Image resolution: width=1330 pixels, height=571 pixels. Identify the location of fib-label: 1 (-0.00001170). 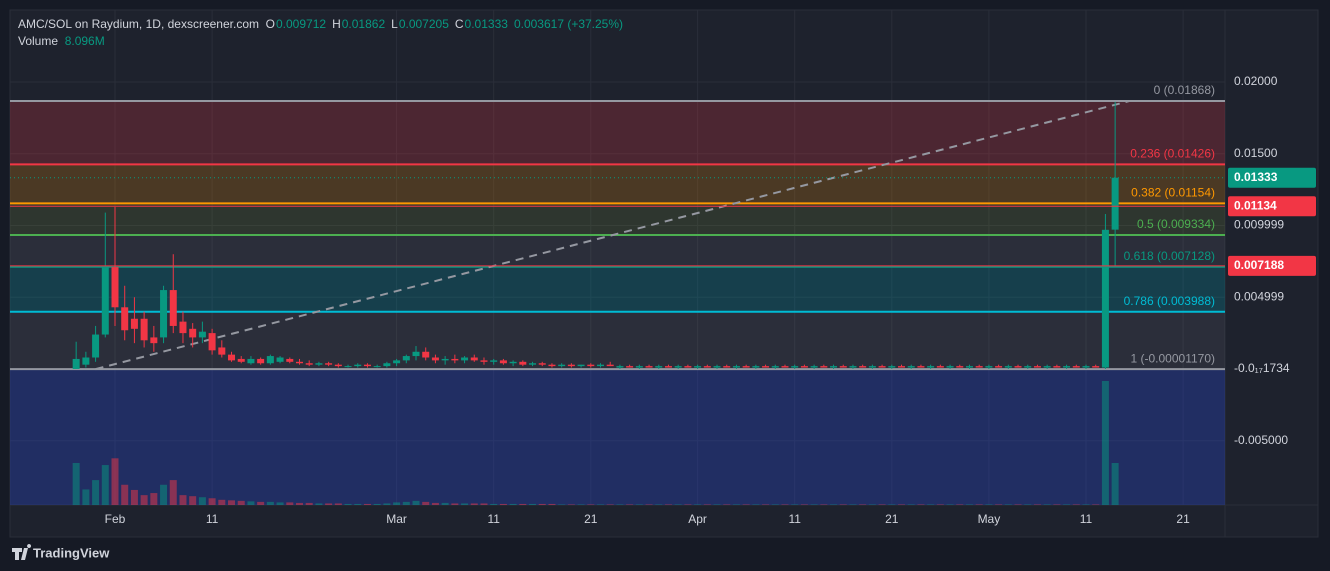
(1172, 358).